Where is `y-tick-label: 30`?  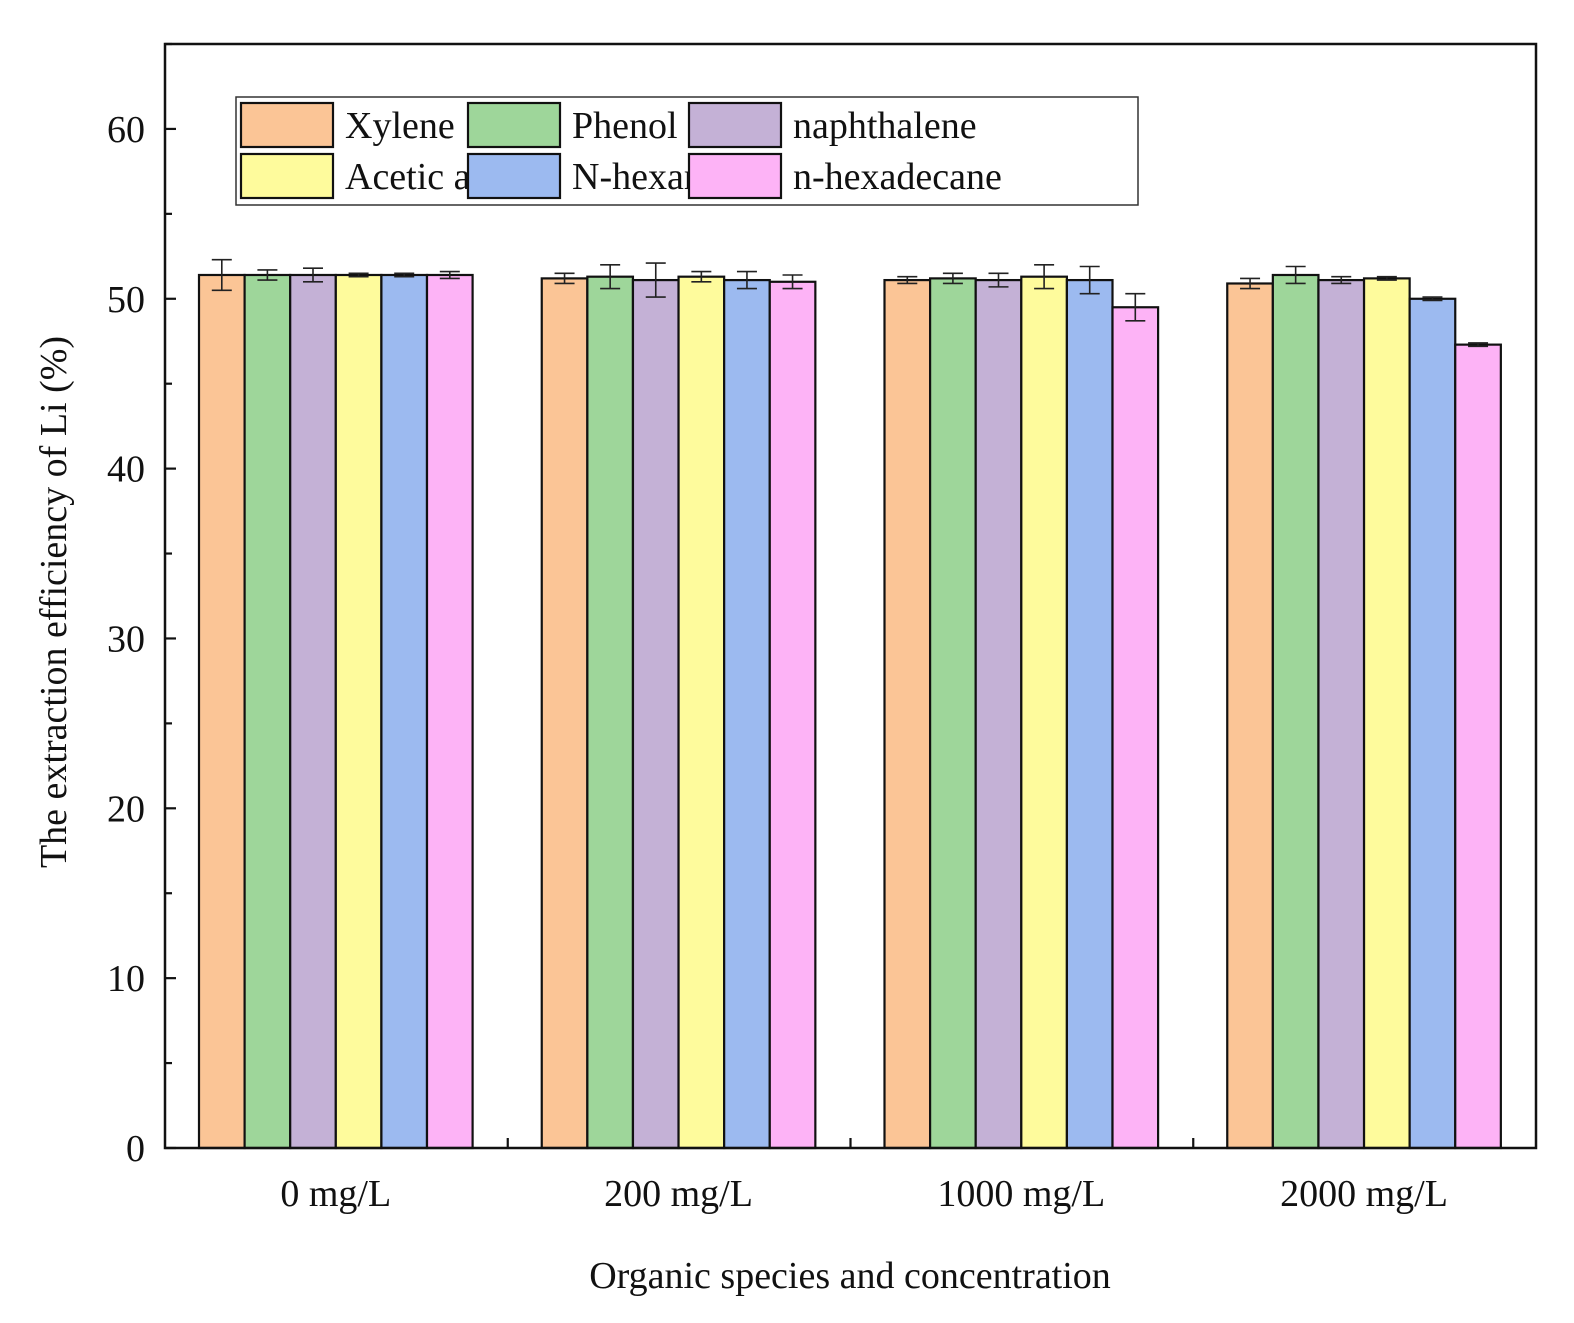 y-tick-label: 30 is located at coordinates (126, 639).